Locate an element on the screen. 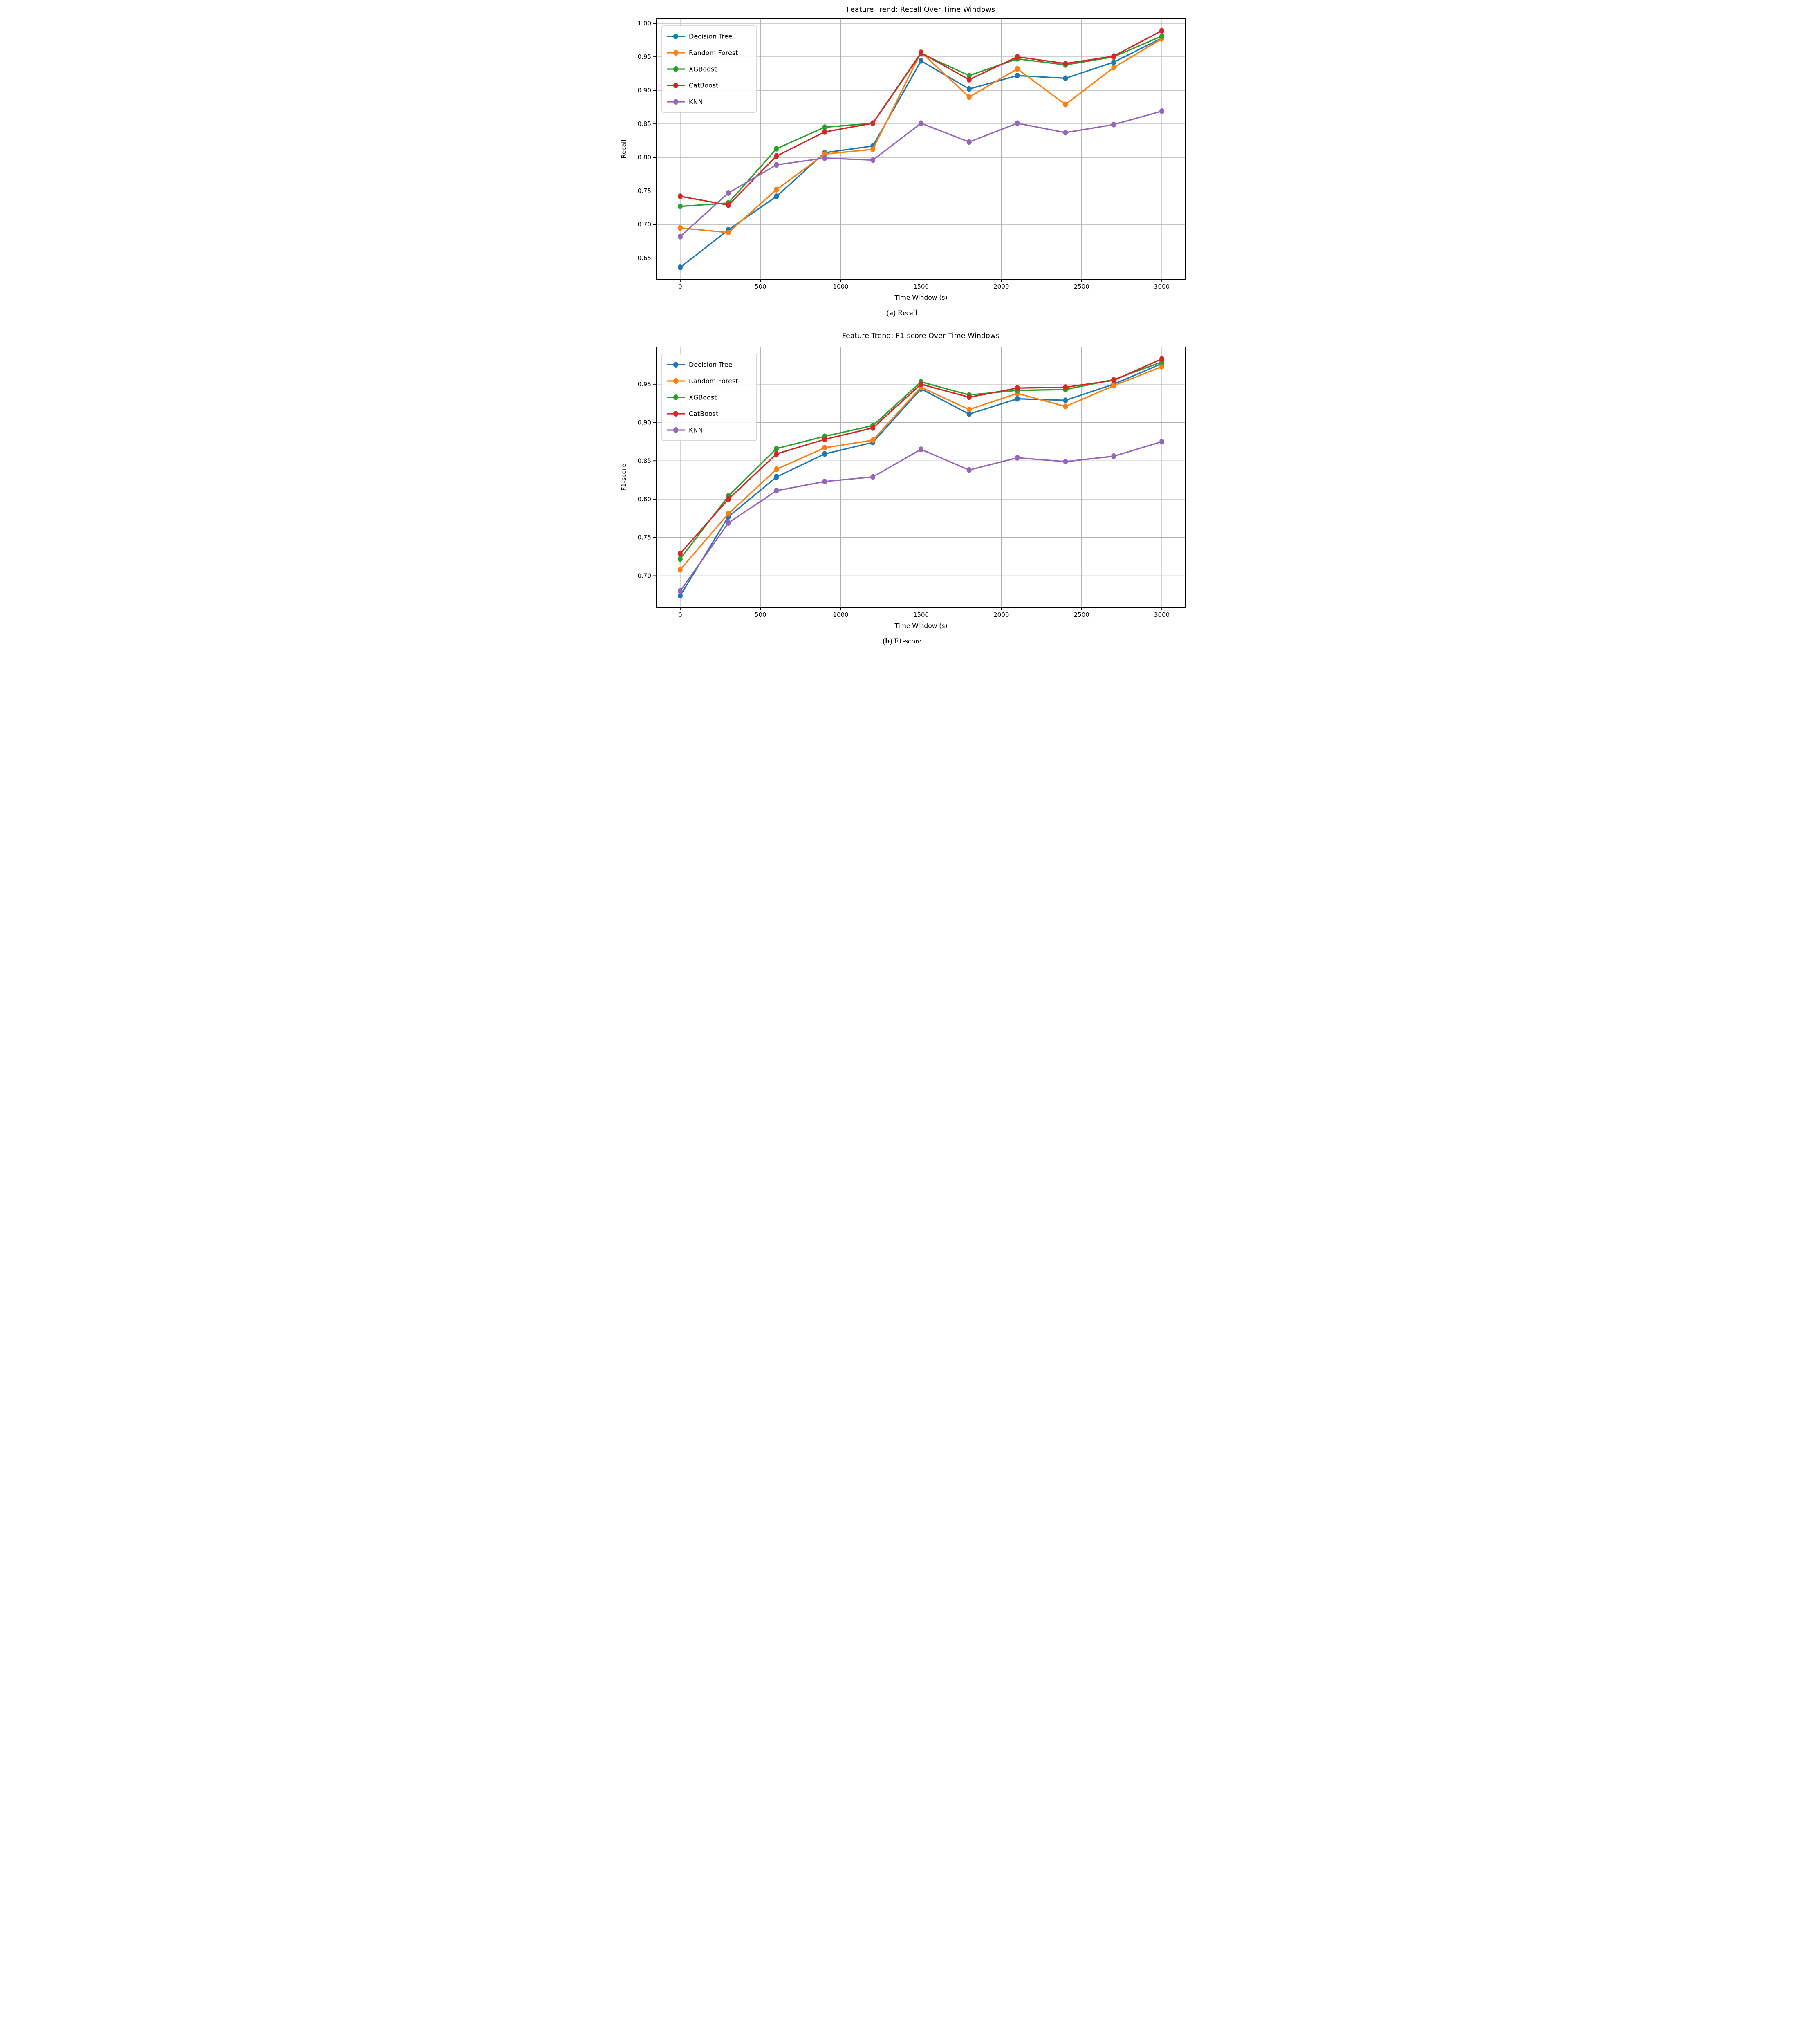 This screenshot has width=1804, height=2044. caption-paren: ) is located at coordinates (891, 641).